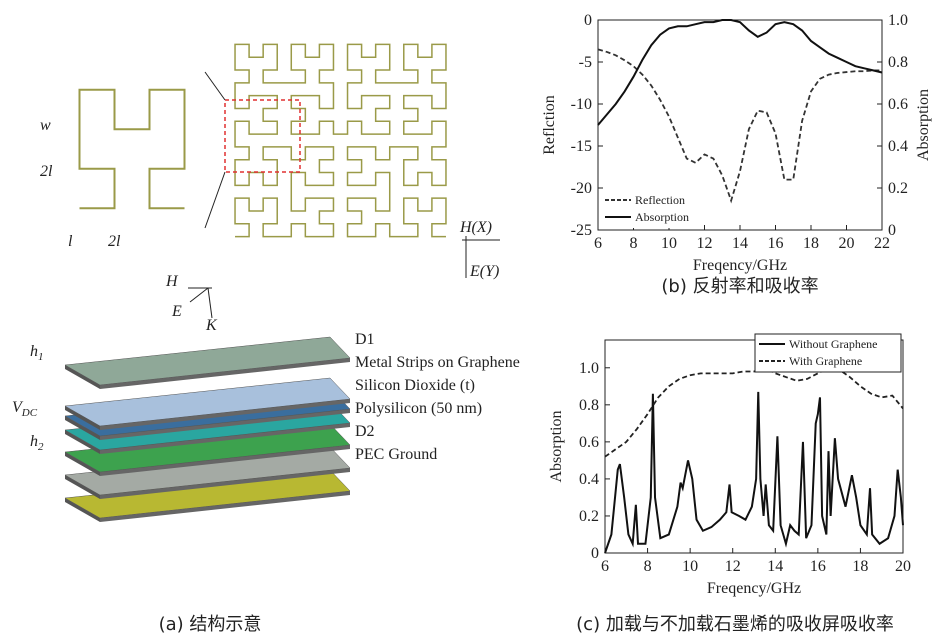  I want to click on vec-label: E, so click(176, 311).